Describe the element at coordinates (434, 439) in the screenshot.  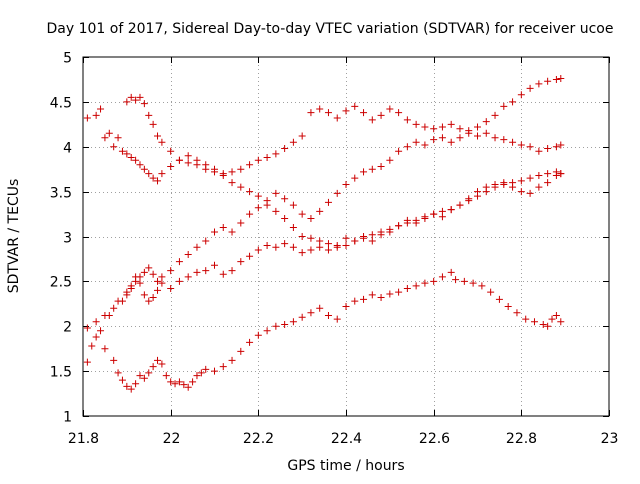
I see `x-tick-label: 22.6` at that location.